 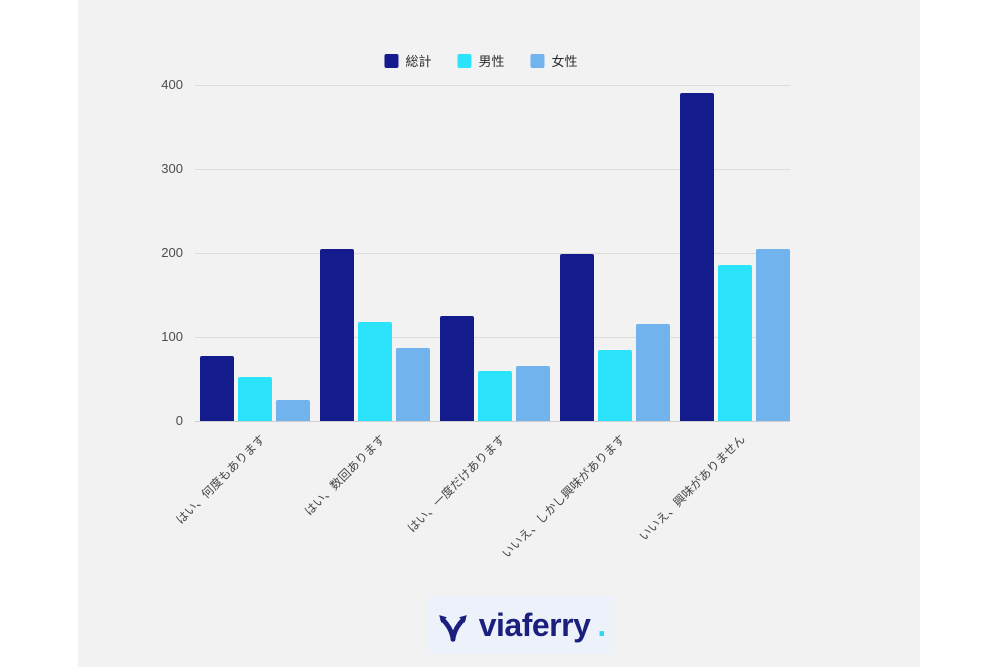 What do you see at coordinates (337, 334) in the screenshot?
I see `bar-総計-1` at bounding box center [337, 334].